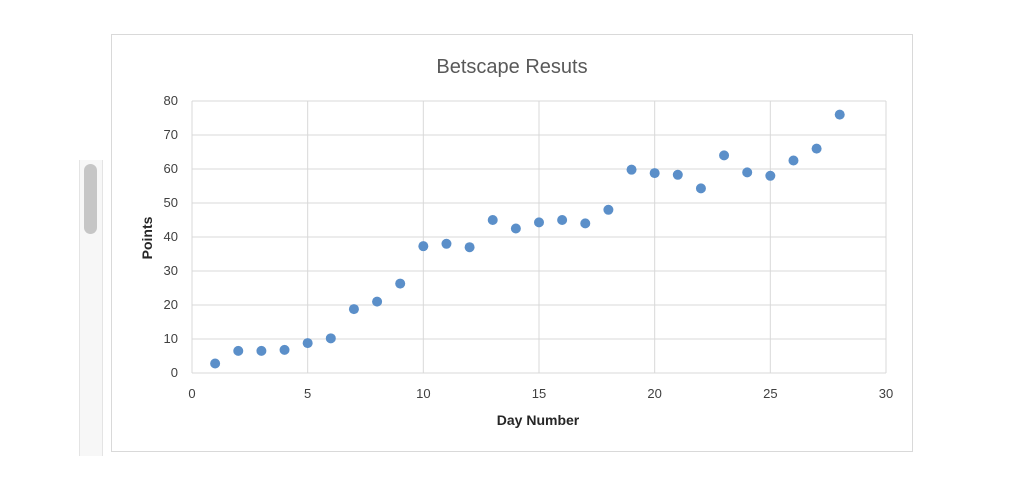  What do you see at coordinates (511, 67) in the screenshot?
I see `chart-title: Betscape Resuts` at bounding box center [511, 67].